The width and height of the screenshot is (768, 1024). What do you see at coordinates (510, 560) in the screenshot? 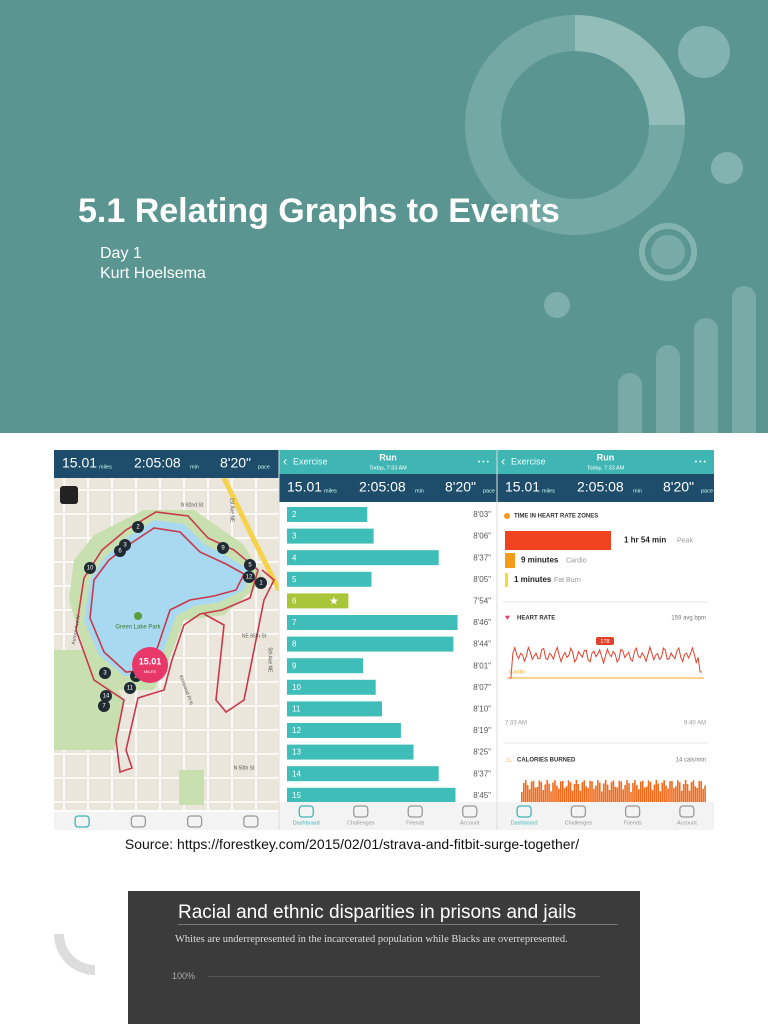
I see `zone-bar` at bounding box center [510, 560].